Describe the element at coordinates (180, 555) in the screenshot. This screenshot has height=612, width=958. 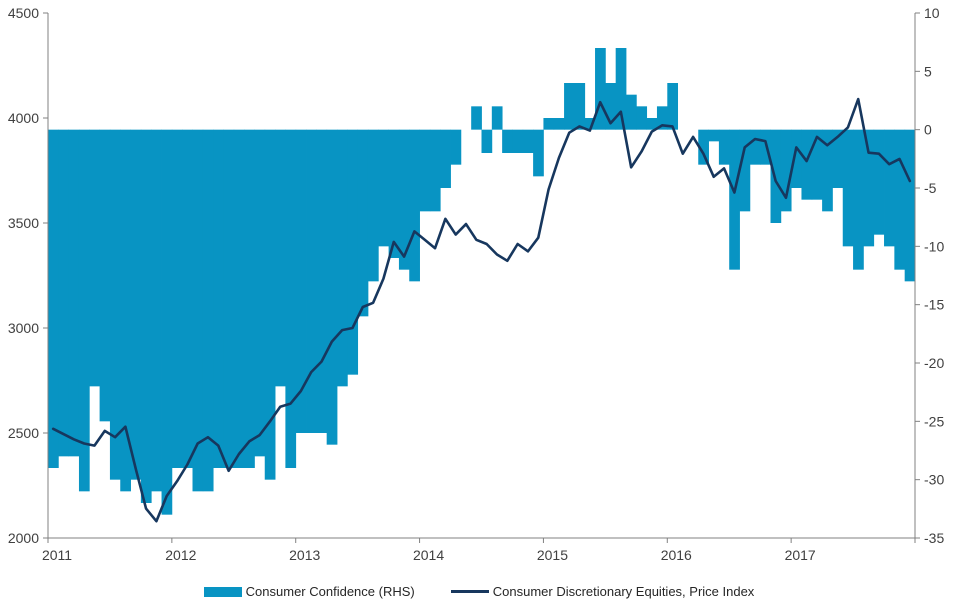
I see `x-axis-year-label: 2012` at that location.